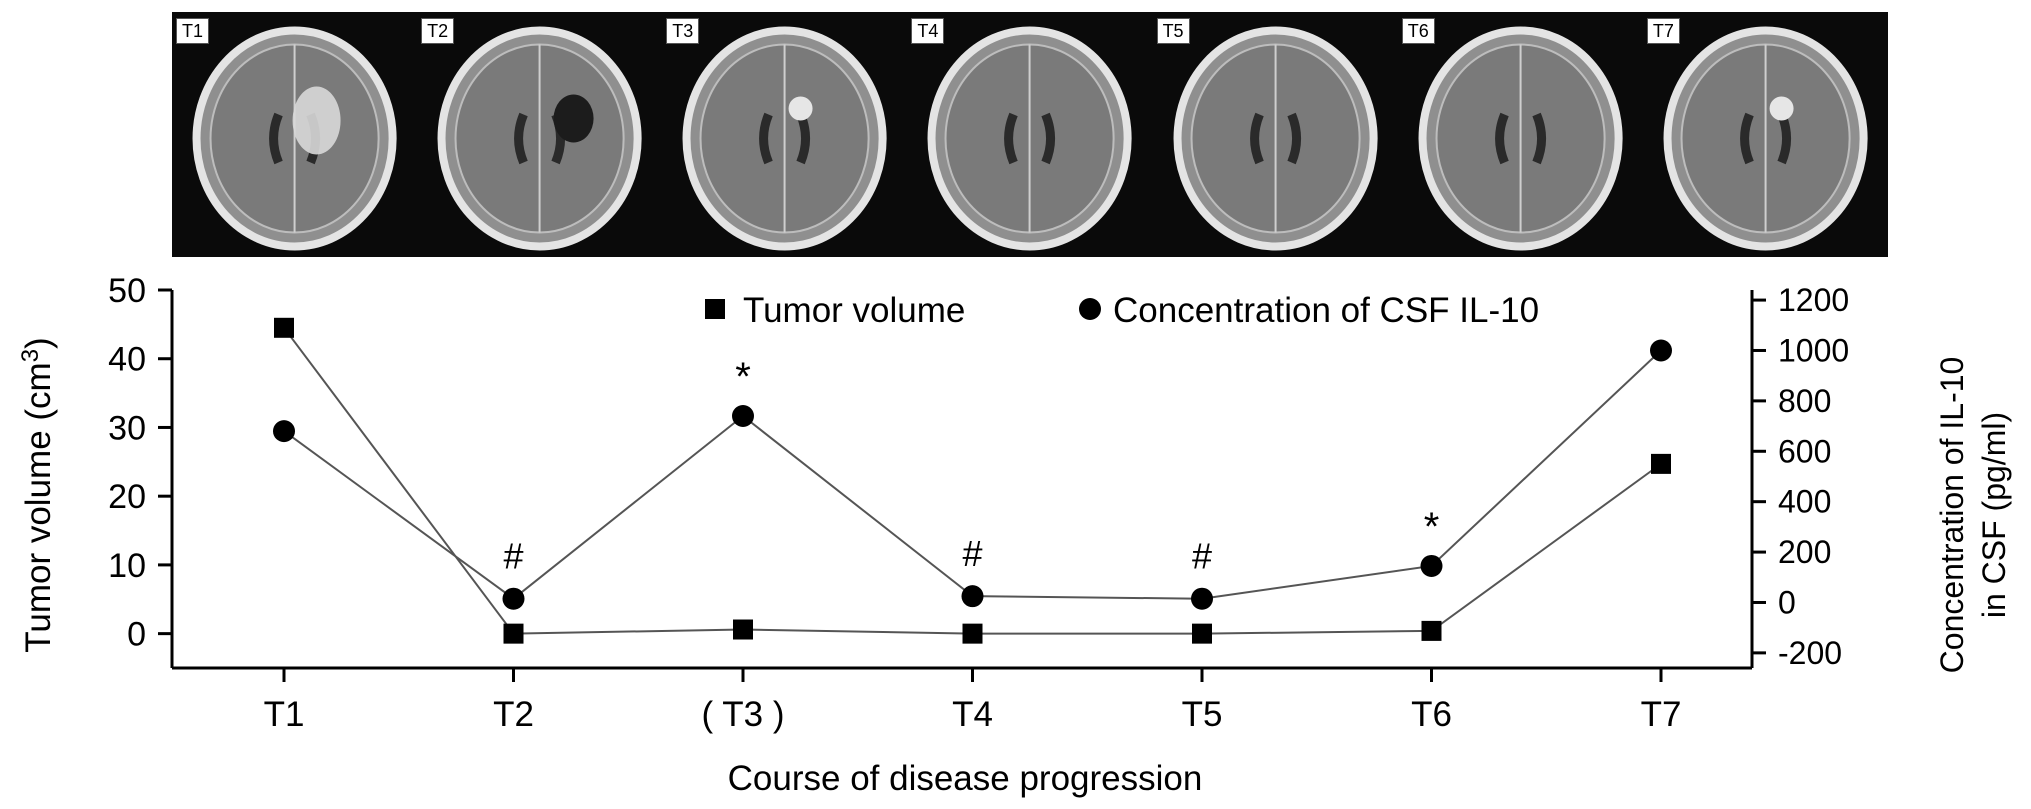 This screenshot has height=809, width=2031. I want to click on y-axis-right-title-line1: Concentration of IL-10, so click(1952, 515).